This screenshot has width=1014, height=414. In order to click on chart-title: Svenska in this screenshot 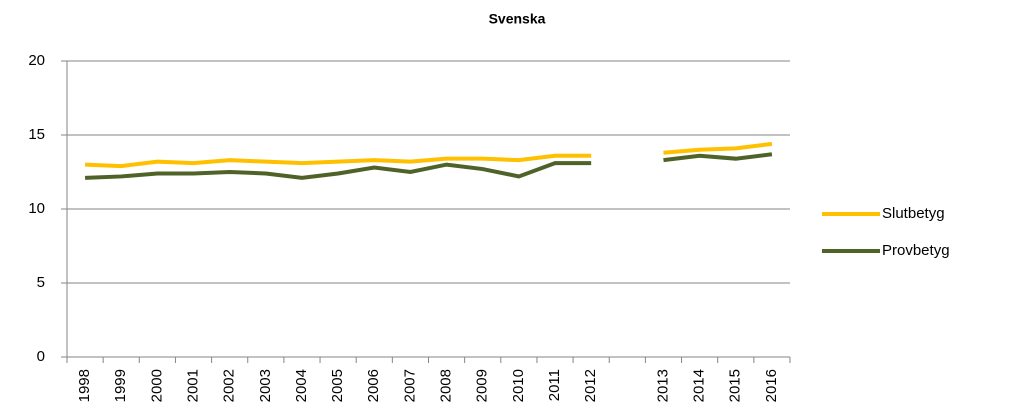, I will do `click(517, 19)`.